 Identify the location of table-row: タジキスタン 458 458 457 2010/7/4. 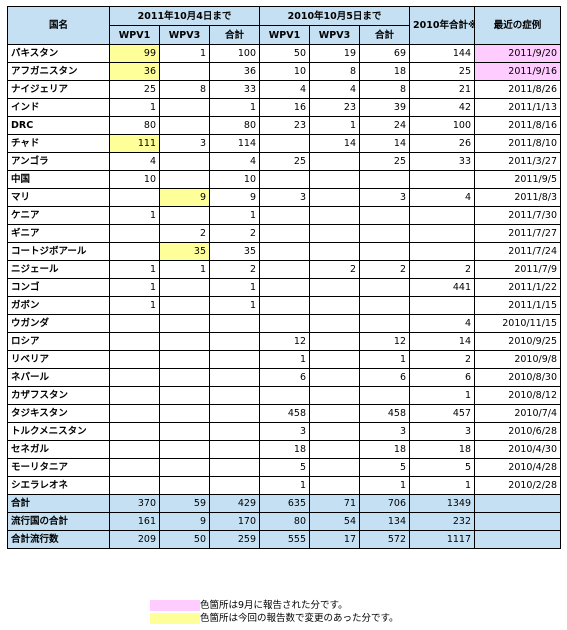
(284, 413).